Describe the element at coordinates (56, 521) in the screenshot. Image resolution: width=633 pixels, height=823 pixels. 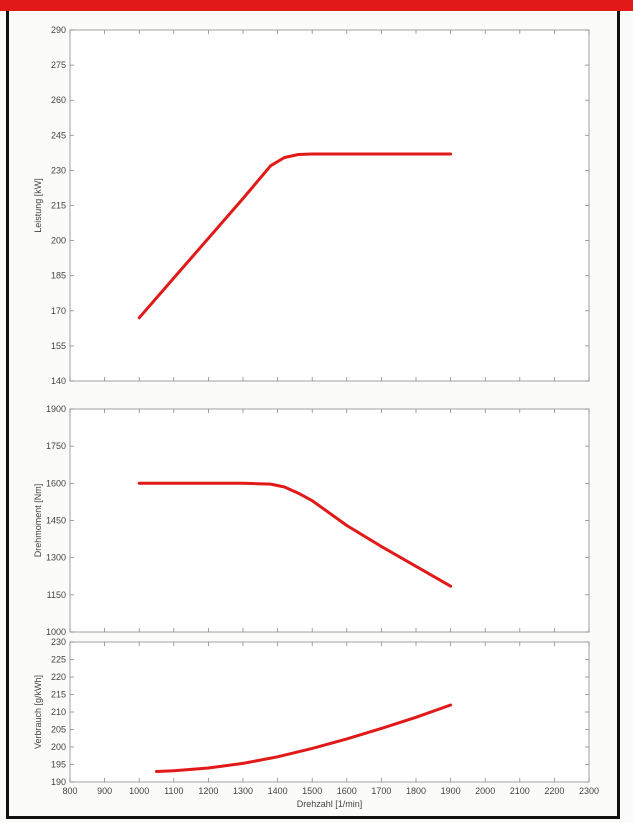
I see `torque-y-tick-label: 1450` at that location.